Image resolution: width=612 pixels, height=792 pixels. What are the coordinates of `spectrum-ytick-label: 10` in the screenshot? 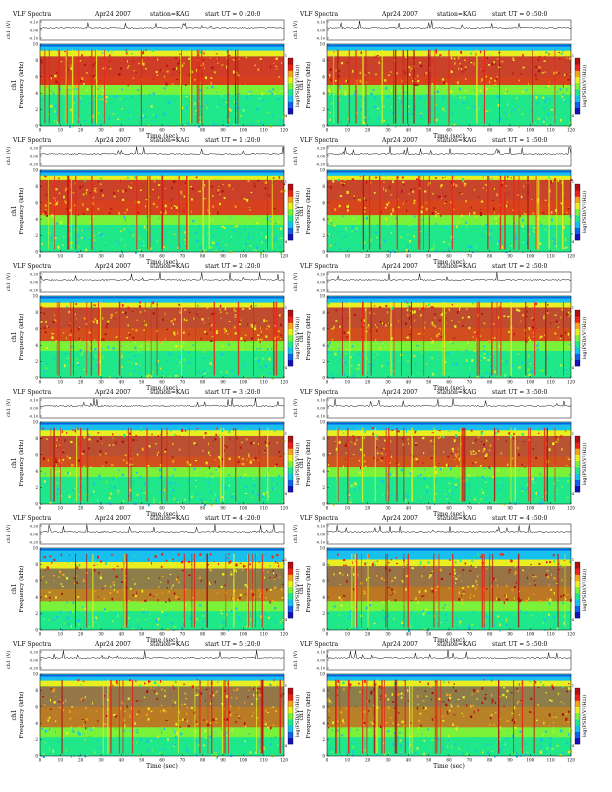 It's located at (323, 170).